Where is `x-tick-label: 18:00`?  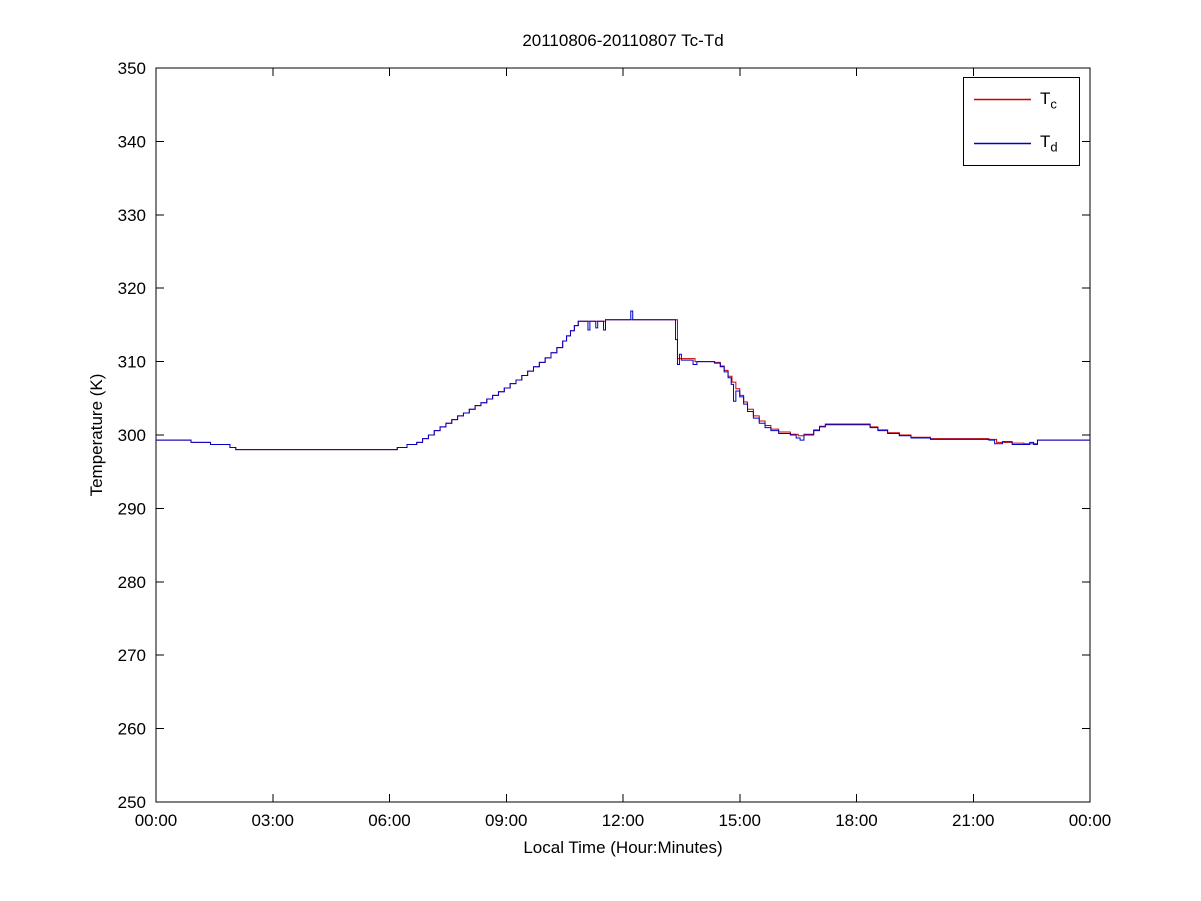
x-tick-label: 18:00 is located at coordinates (856, 820).